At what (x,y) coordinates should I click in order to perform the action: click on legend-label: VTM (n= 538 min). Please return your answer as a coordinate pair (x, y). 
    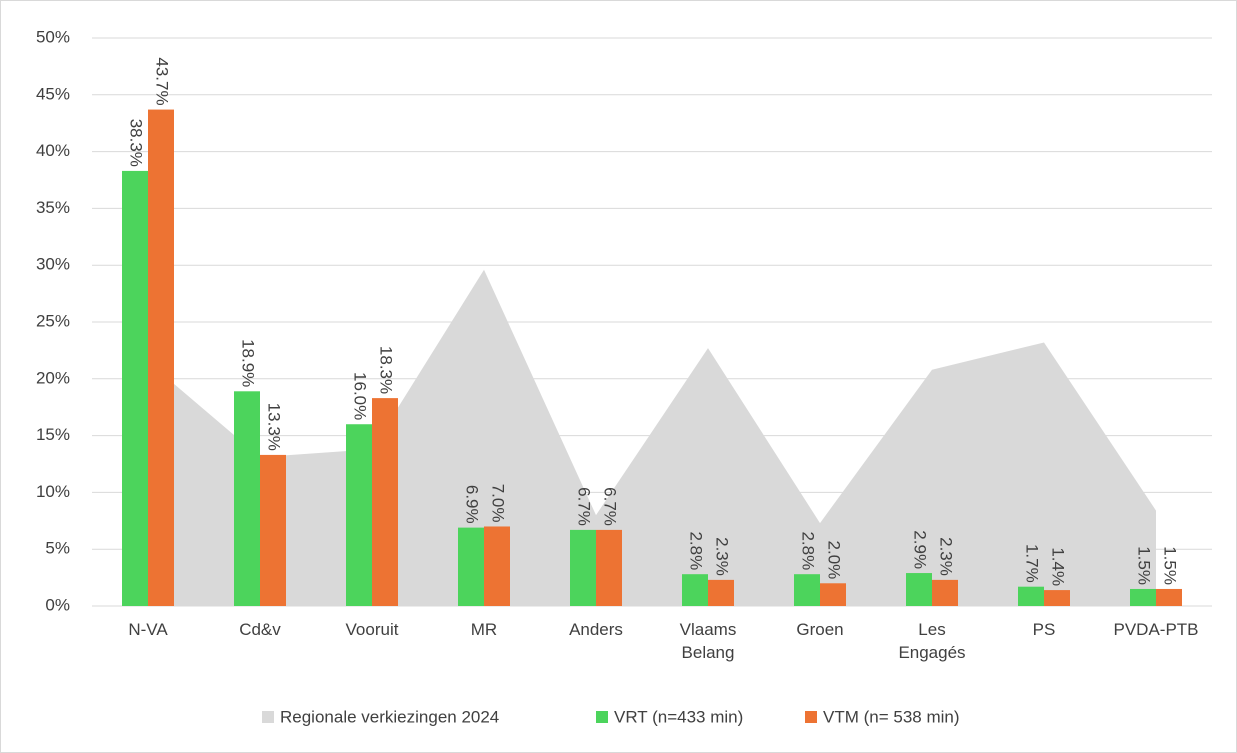
    Looking at the image, I should click on (891, 716).